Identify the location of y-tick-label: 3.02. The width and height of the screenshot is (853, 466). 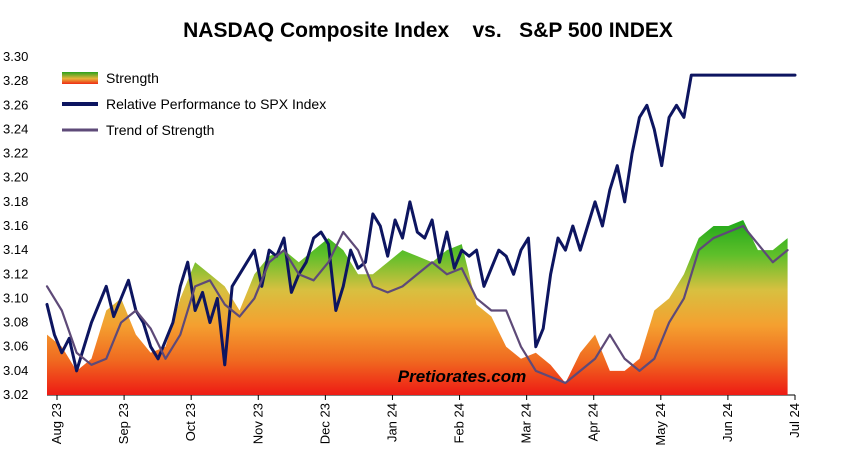
(15, 394).